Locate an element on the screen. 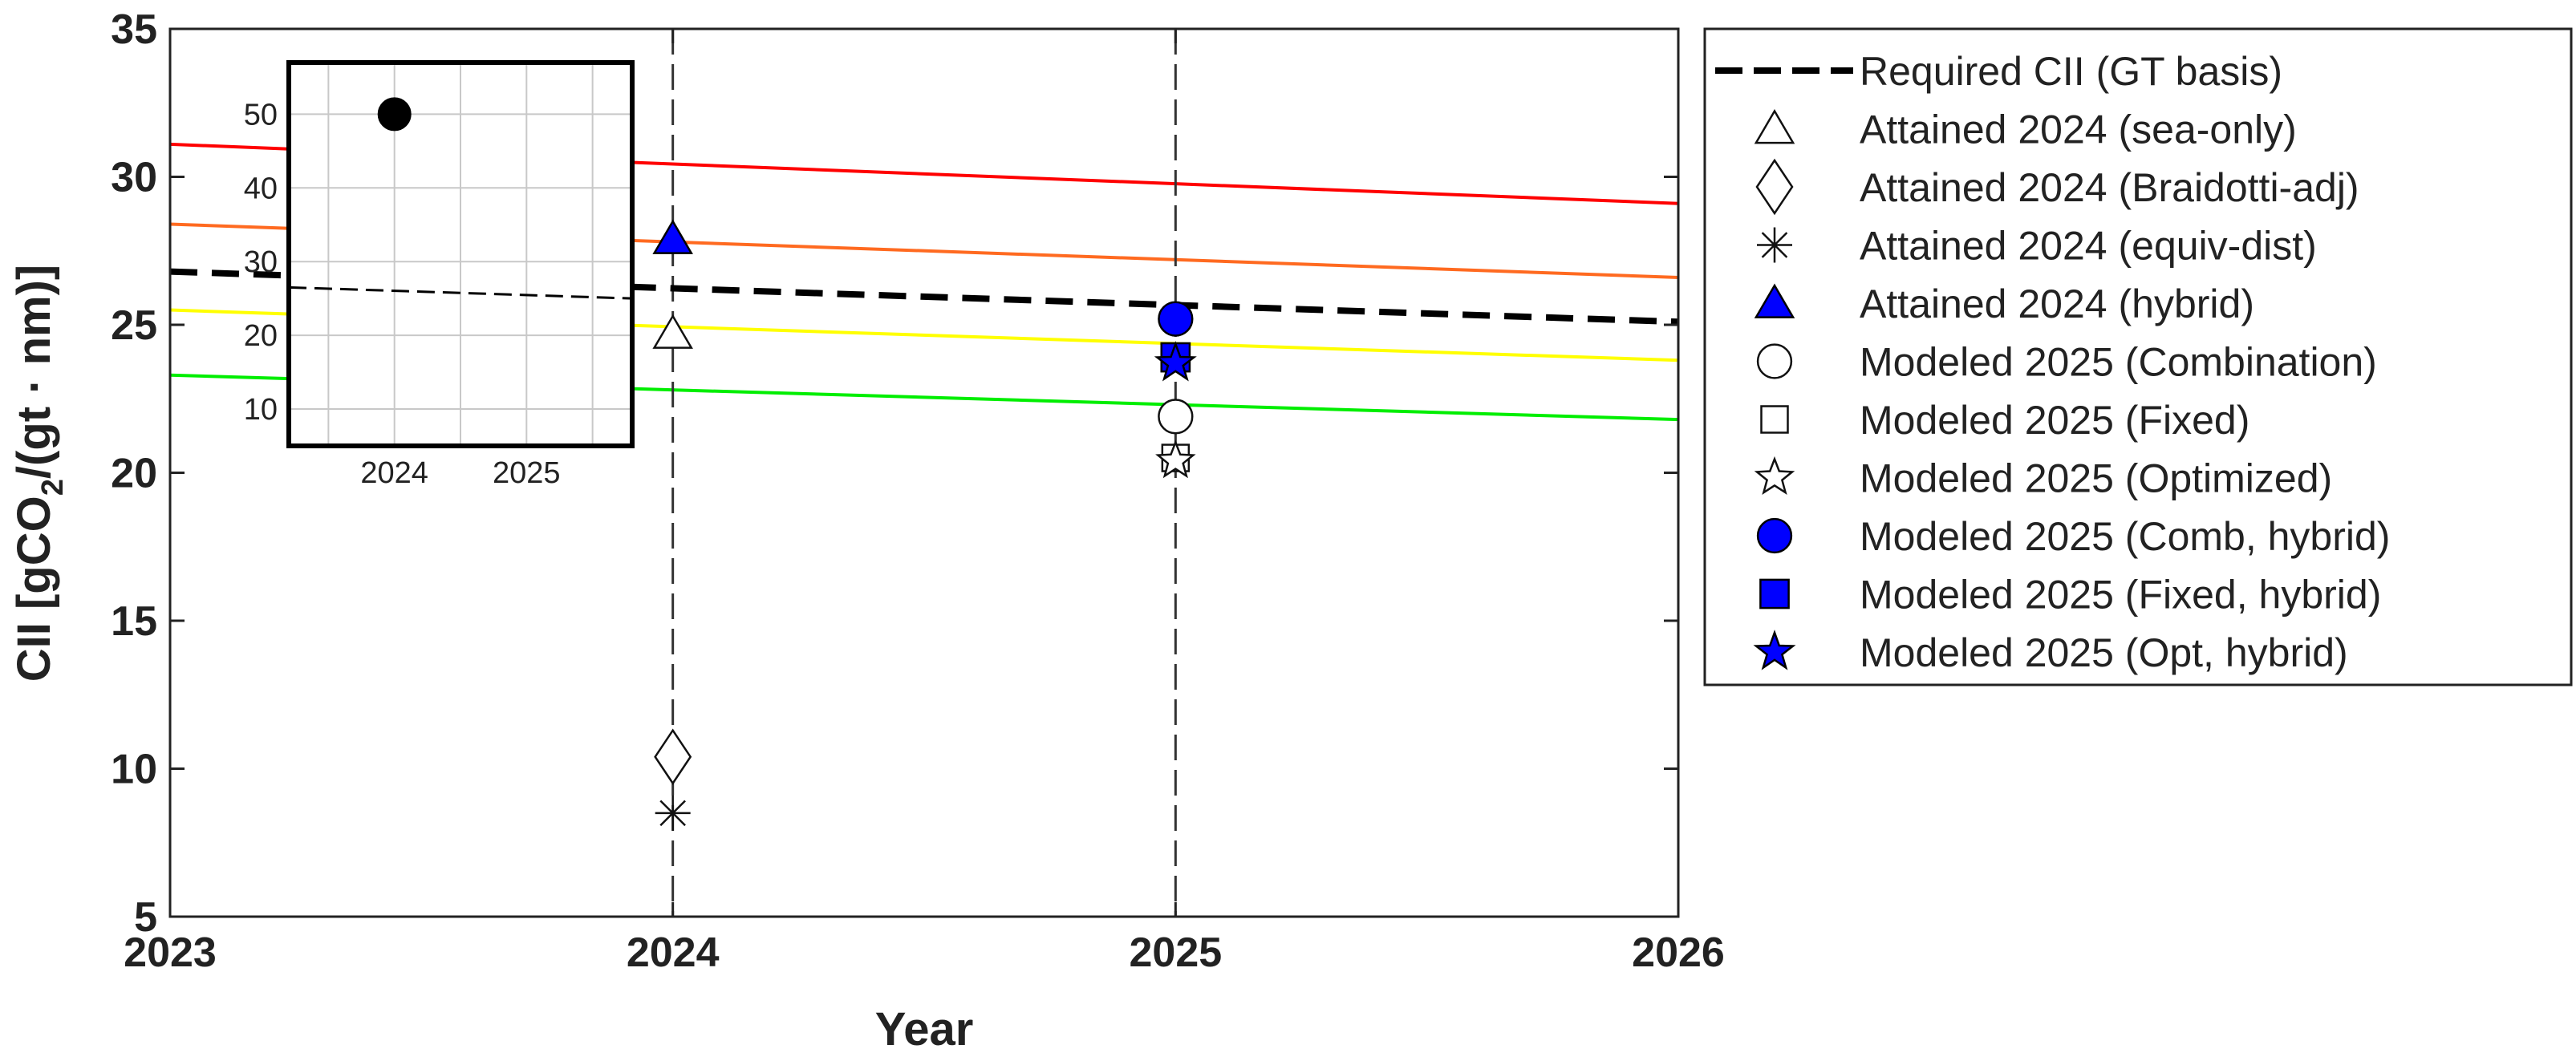  legend-item-modeled-2025-opt-hybrid: Modeled 2025 (Opt, hybrid) is located at coordinates (2050, 652).